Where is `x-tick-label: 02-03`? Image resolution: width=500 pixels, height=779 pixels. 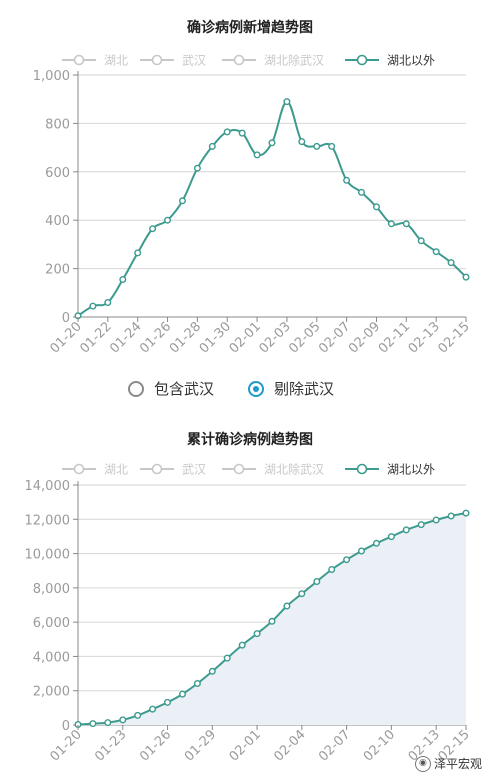 x-tick-label: 02-03 is located at coordinates (274, 337).